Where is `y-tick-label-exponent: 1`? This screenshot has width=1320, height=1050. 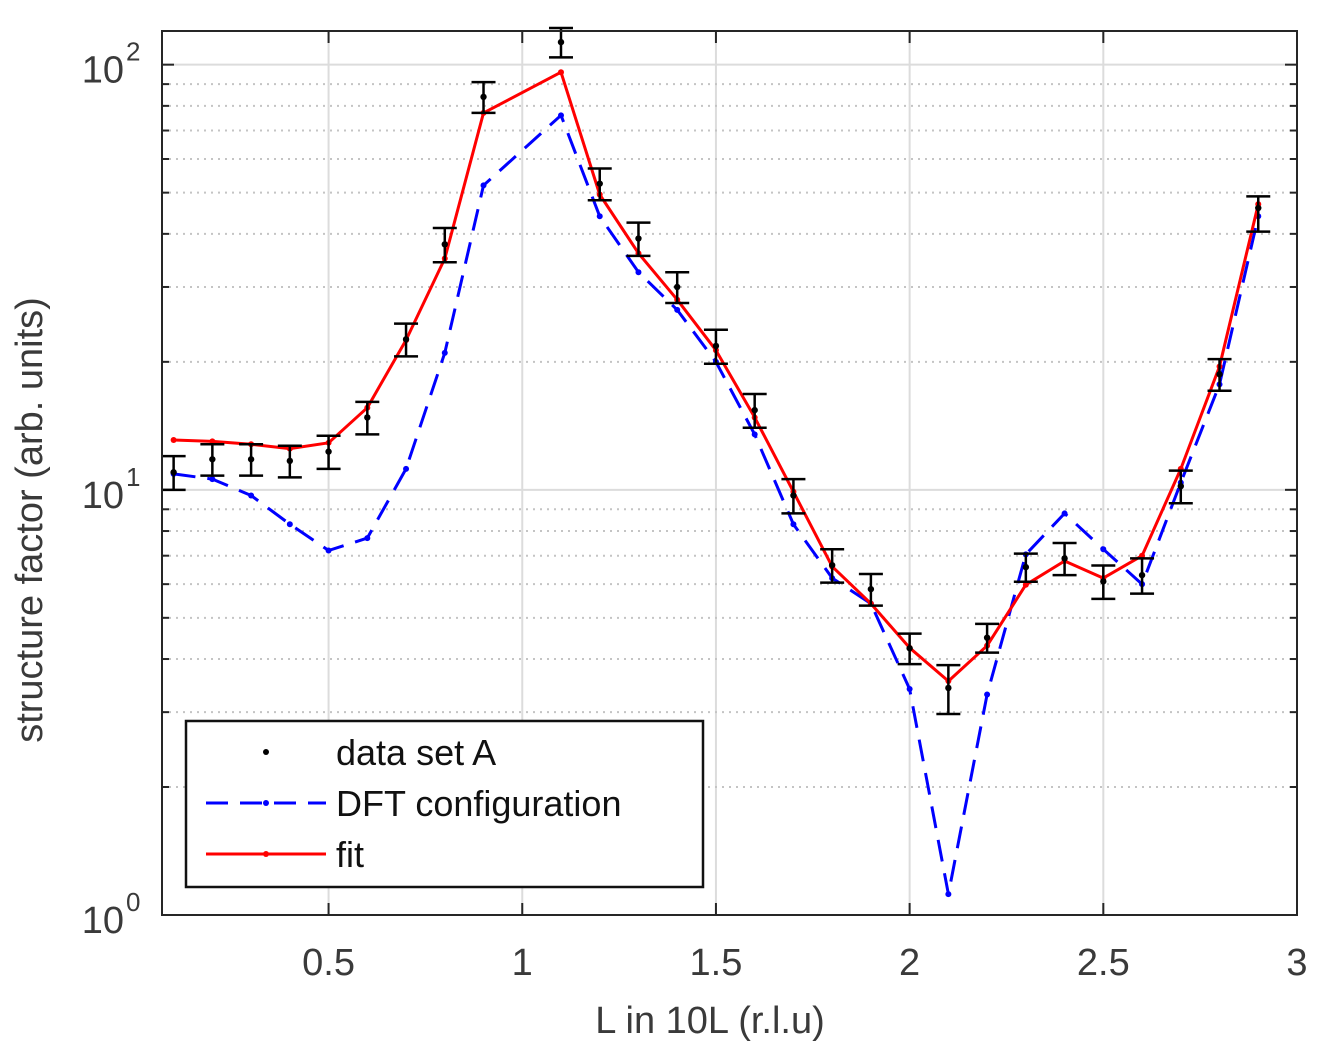 y-tick-label-exponent: 1 is located at coordinates (133, 477).